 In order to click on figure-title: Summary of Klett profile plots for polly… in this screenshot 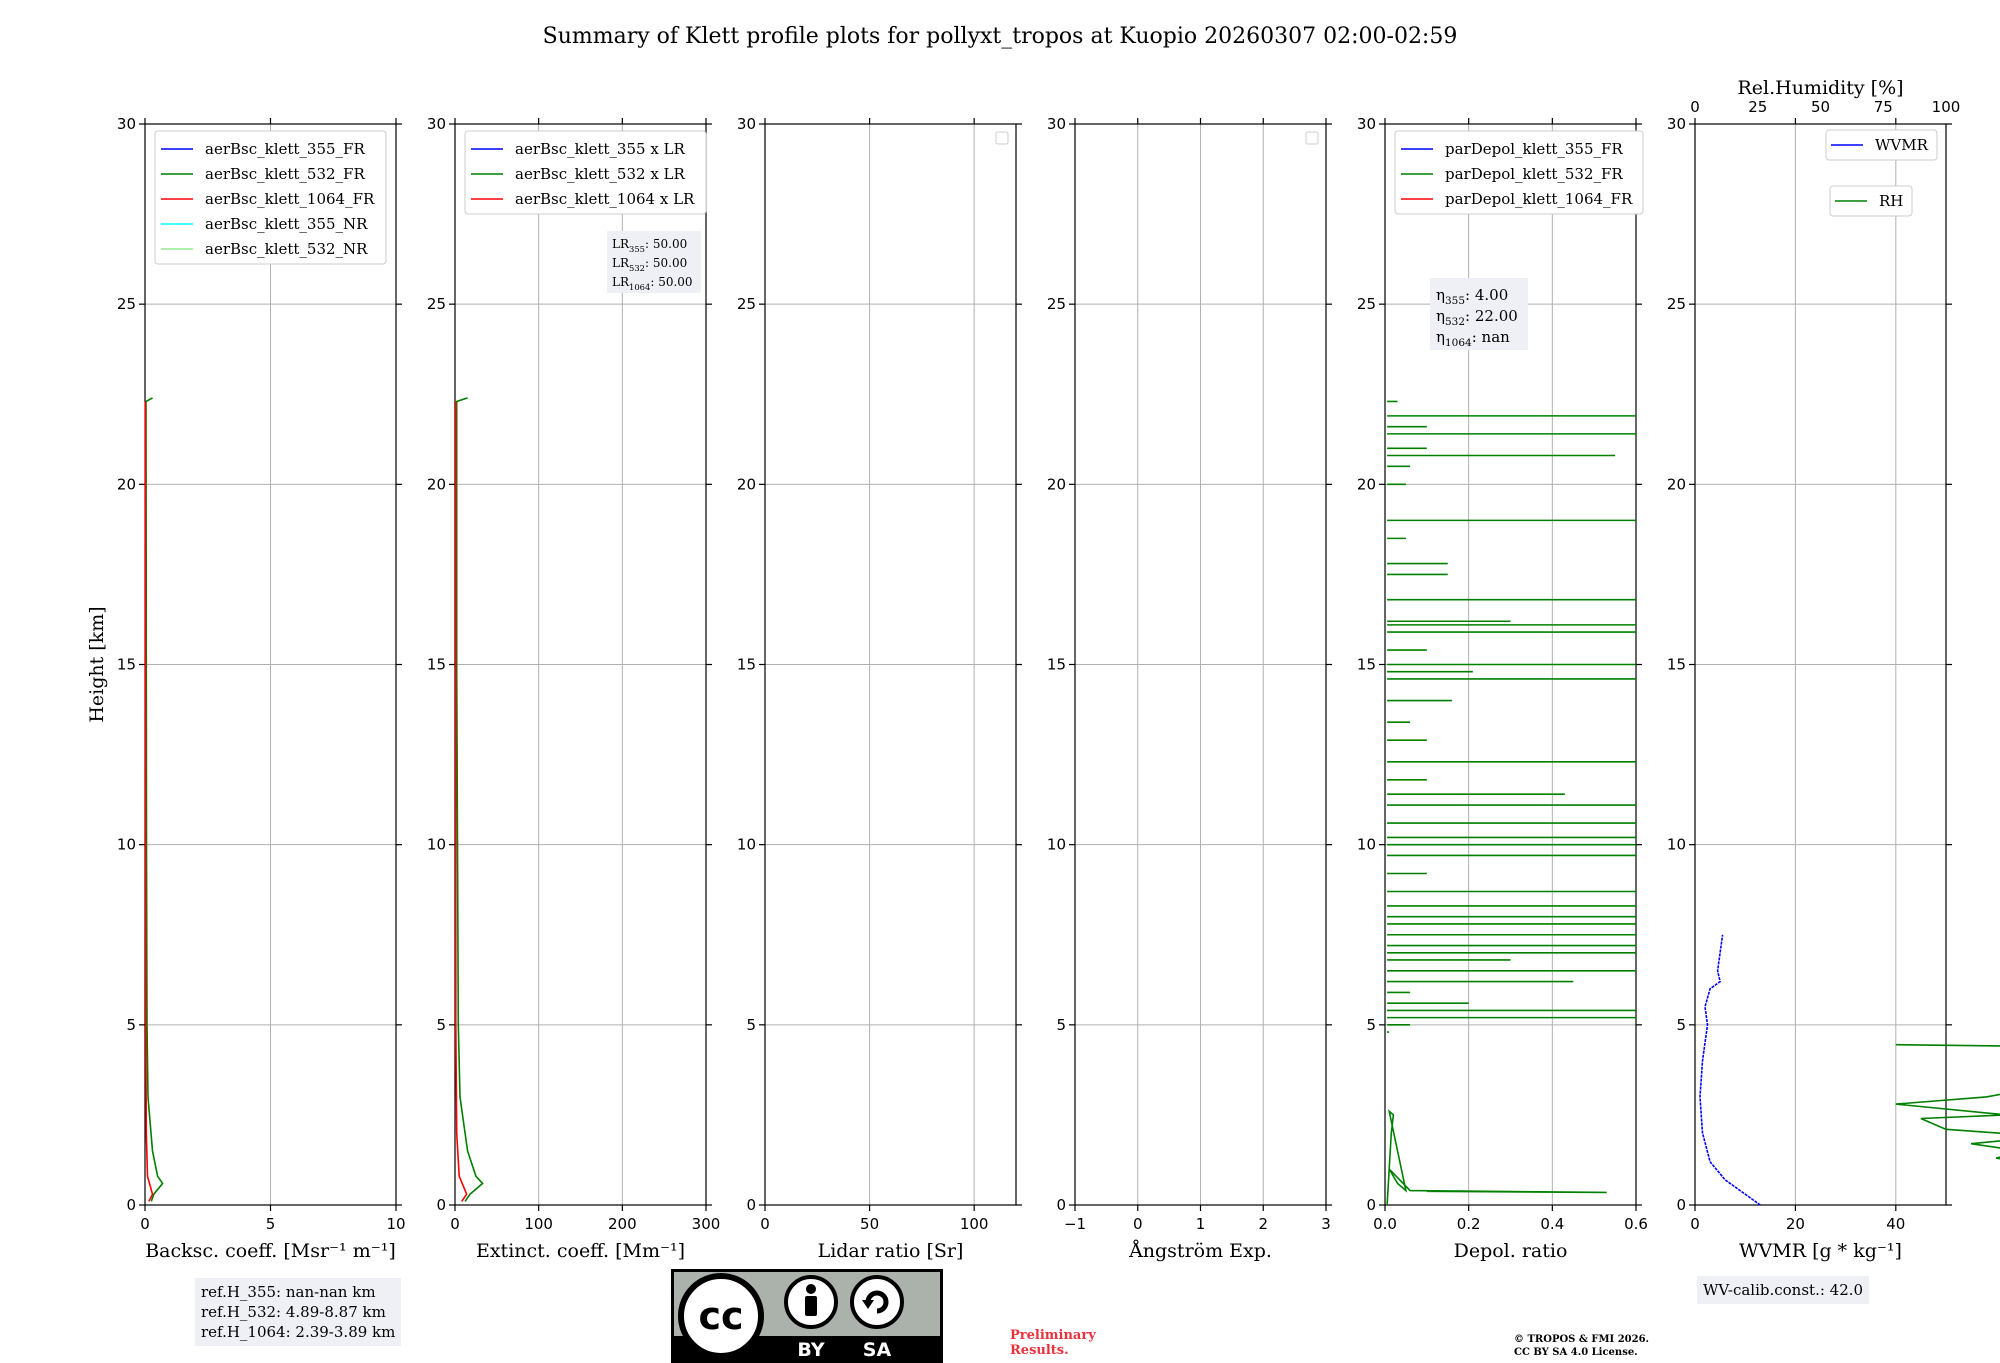, I will do `click(1000, 36)`.